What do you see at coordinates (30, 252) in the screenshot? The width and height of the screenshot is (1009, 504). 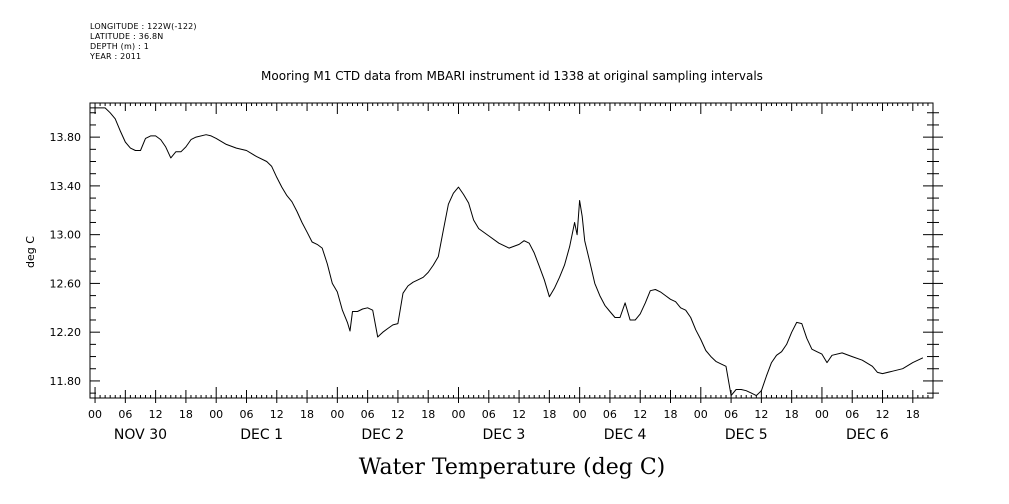 I see `y-axis-label: deg C` at bounding box center [30, 252].